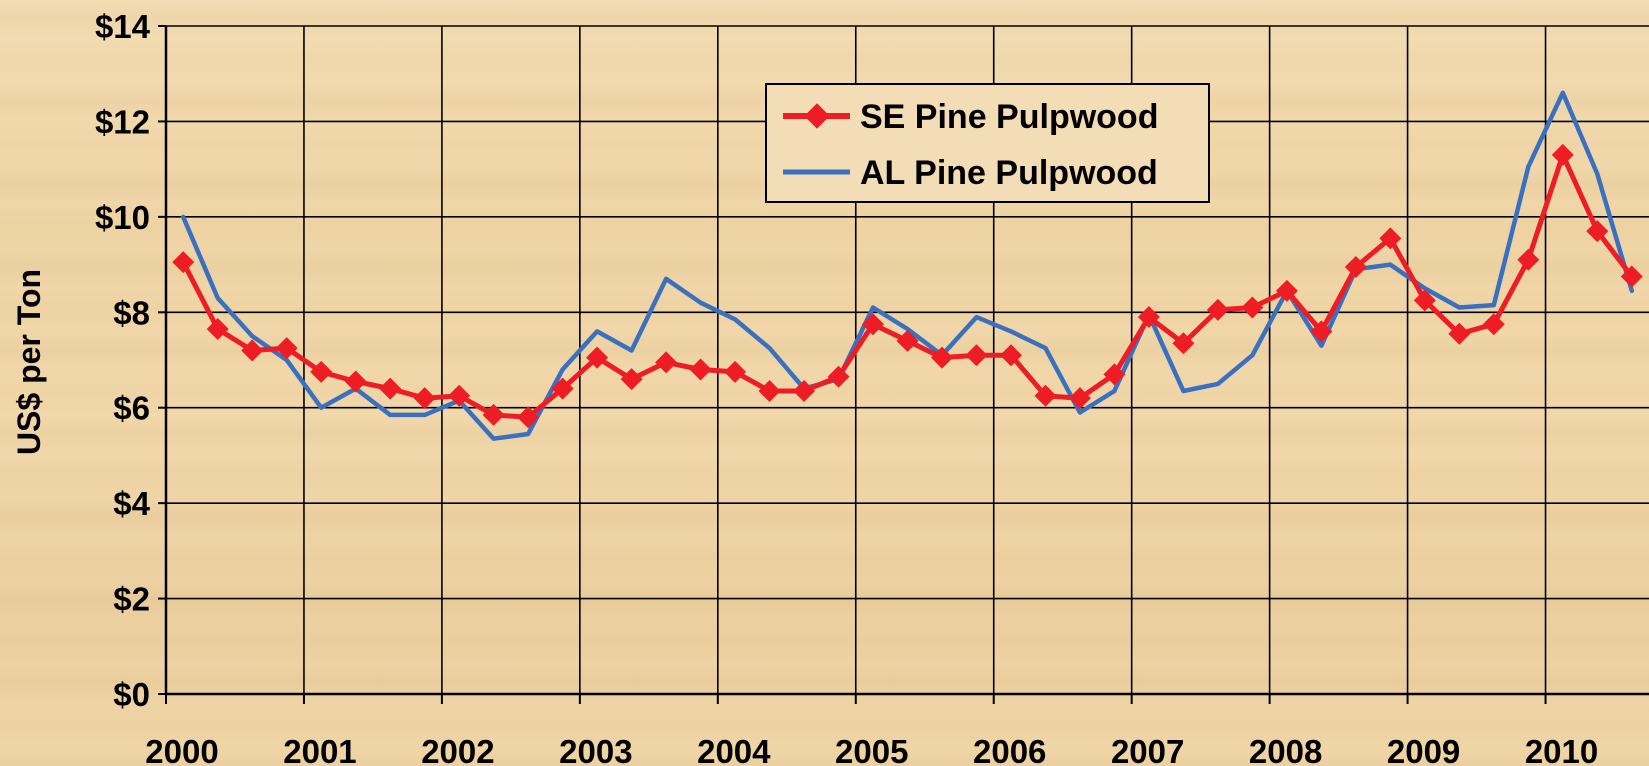  Describe the element at coordinates (131, 694) in the screenshot. I see `y-tick-label: $0` at that location.